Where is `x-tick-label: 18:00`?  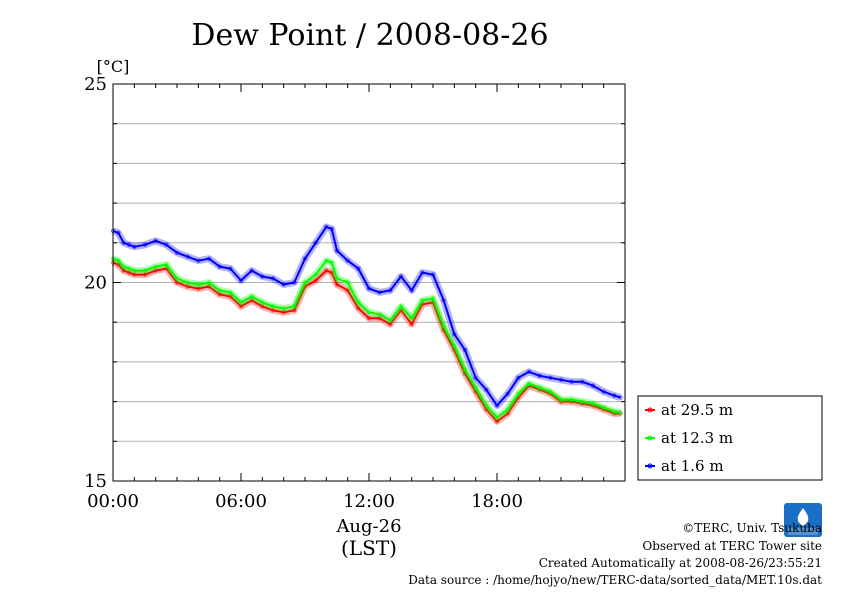 x-tick-label: 18:00 is located at coordinates (497, 501).